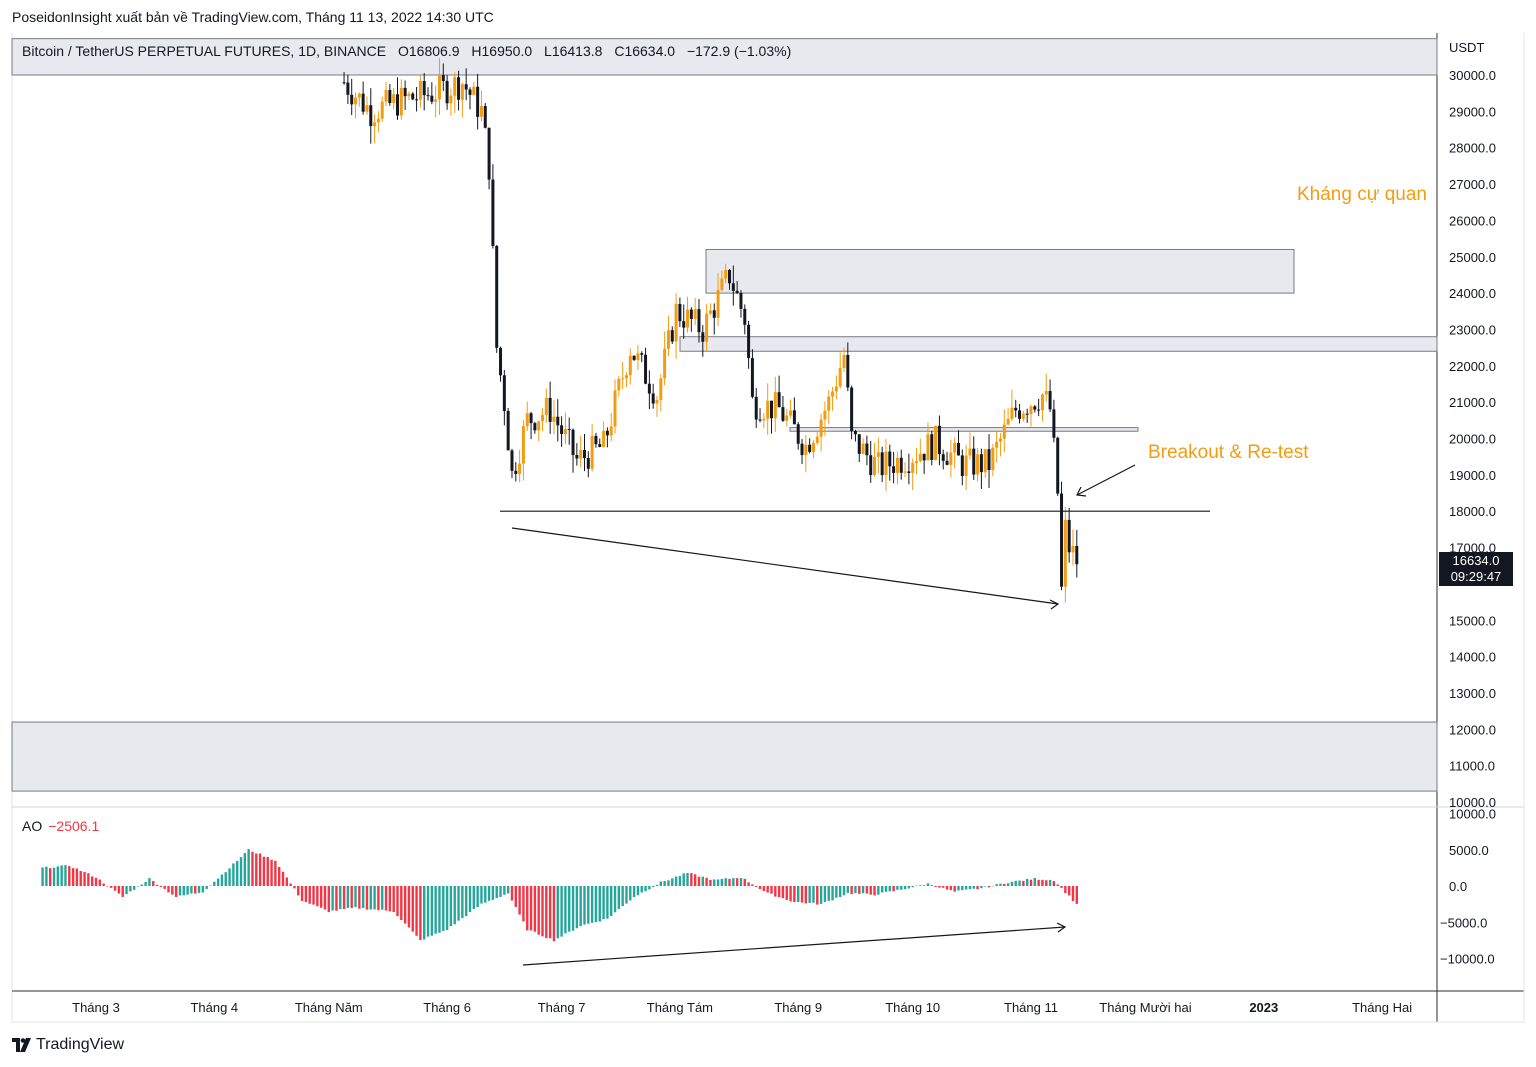 Image resolution: width=1536 pixels, height=1067 pixels. Describe the element at coordinates (403, 51) in the screenshot. I see `open-label: O` at that location.